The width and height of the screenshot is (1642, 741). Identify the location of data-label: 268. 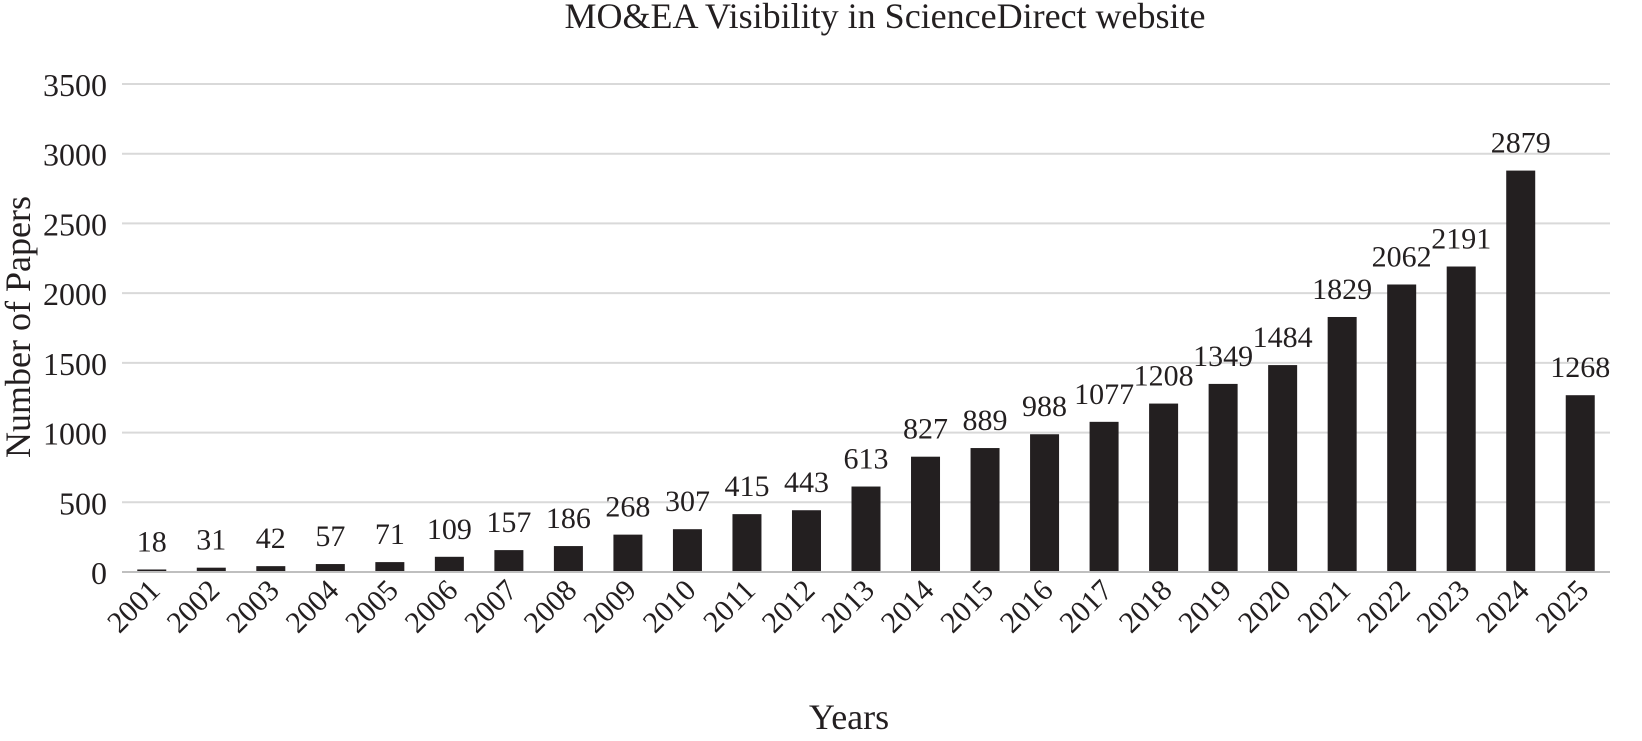
(627, 507).